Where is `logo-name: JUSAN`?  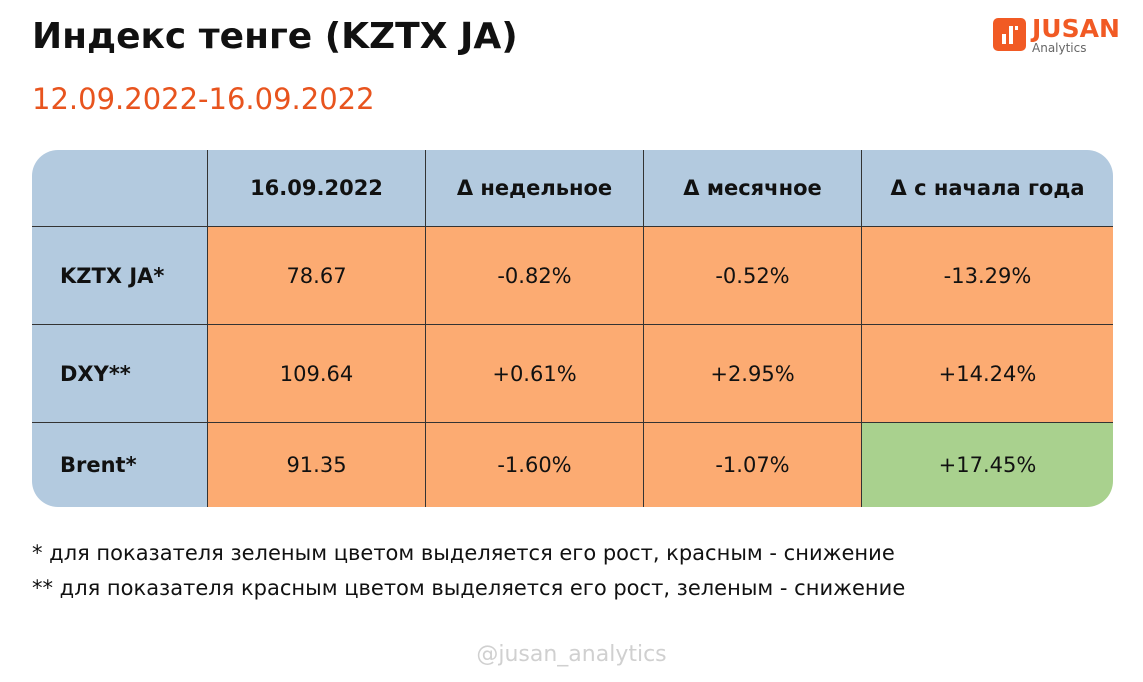
logo-name: JUSAN is located at coordinates (1076, 28).